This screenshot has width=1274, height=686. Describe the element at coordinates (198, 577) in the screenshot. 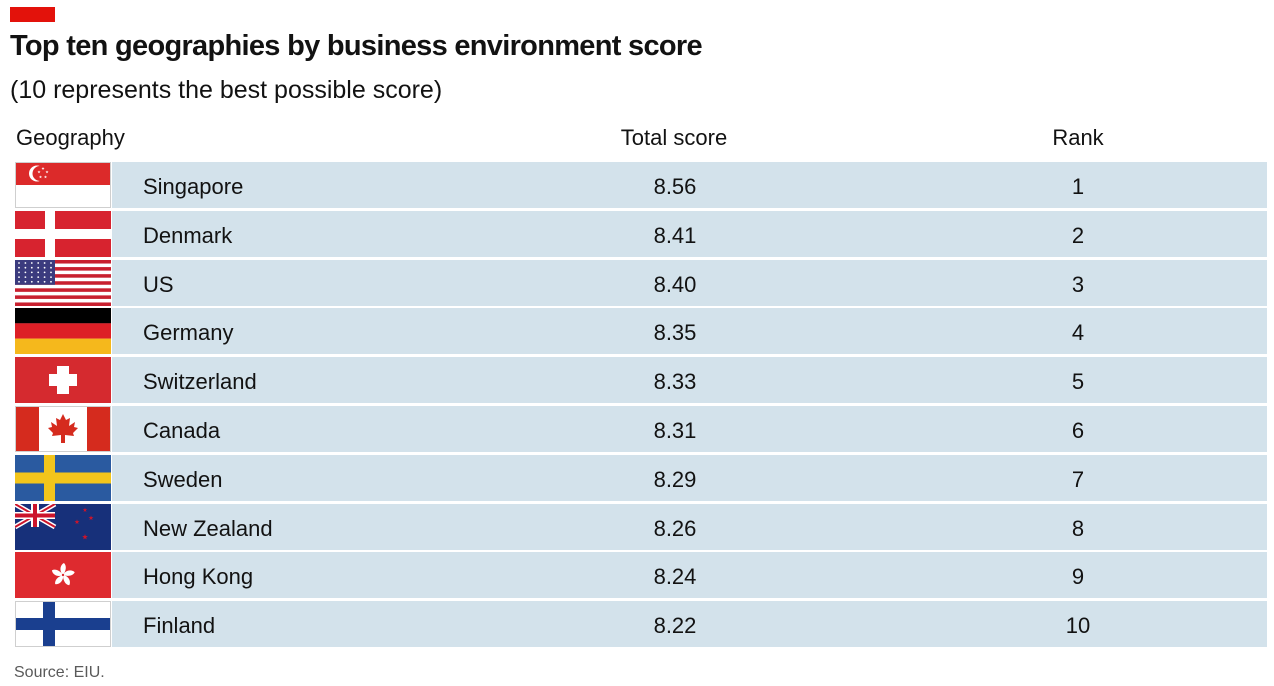

I see `geography-label: Hong Kong` at that location.